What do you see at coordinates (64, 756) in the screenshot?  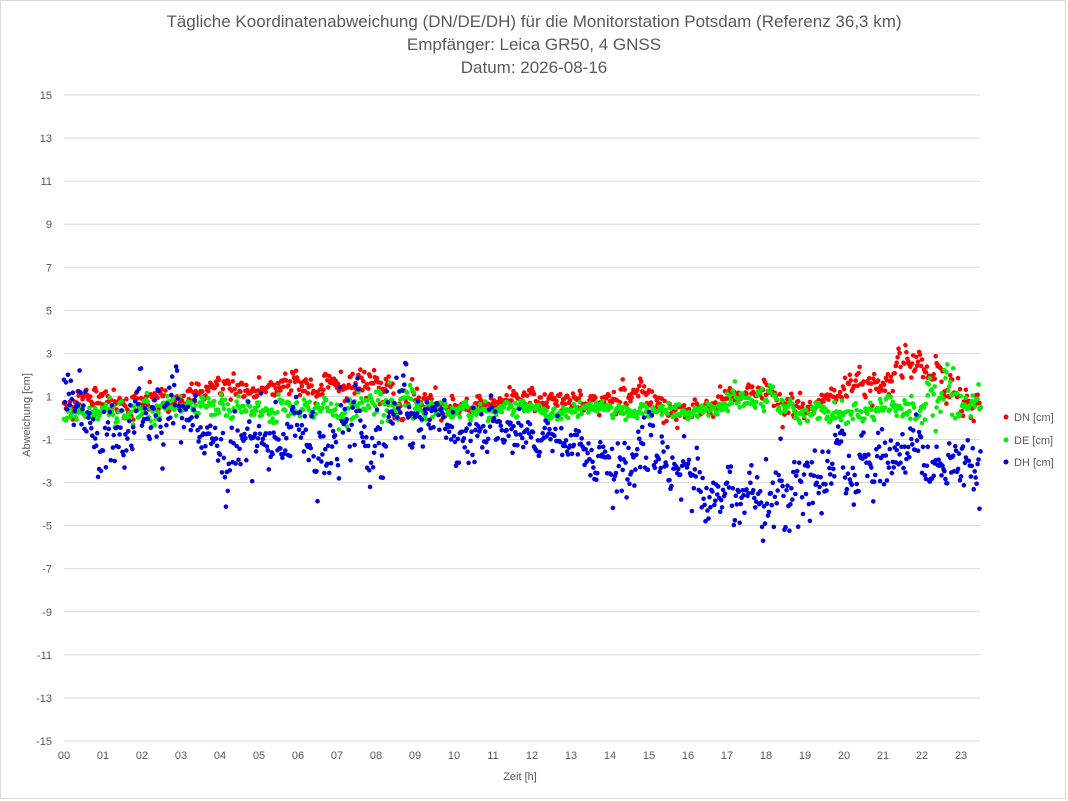 I see `x-tick-label: 00` at bounding box center [64, 756].